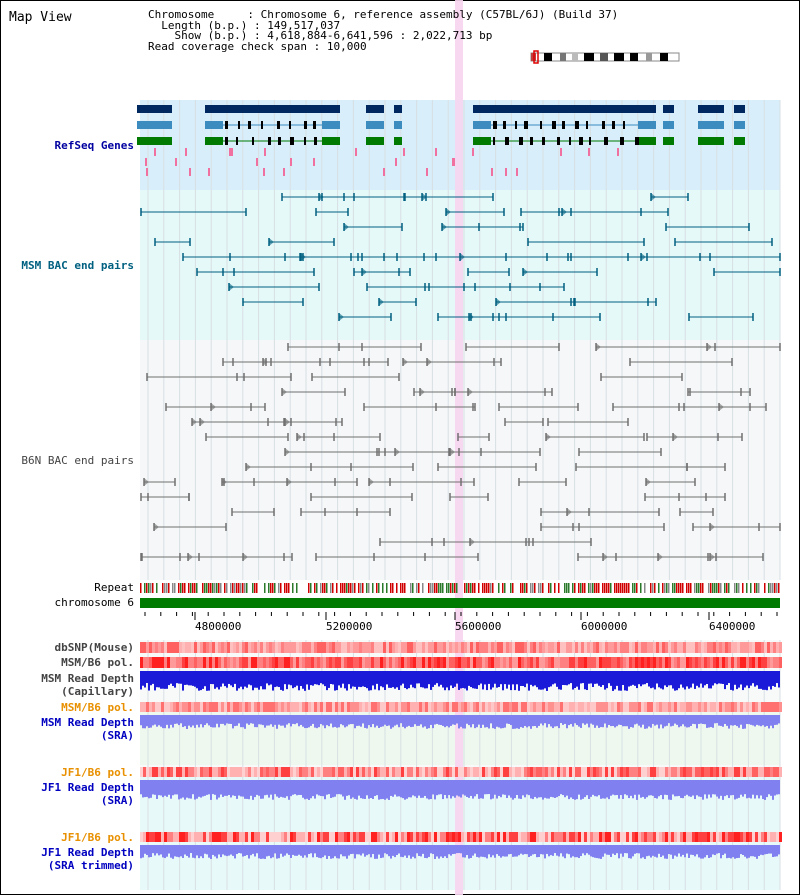 This screenshot has height=895, width=800. Describe the element at coordinates (444, 227) in the screenshot. I see `msm-bac-end-arrow` at that location.